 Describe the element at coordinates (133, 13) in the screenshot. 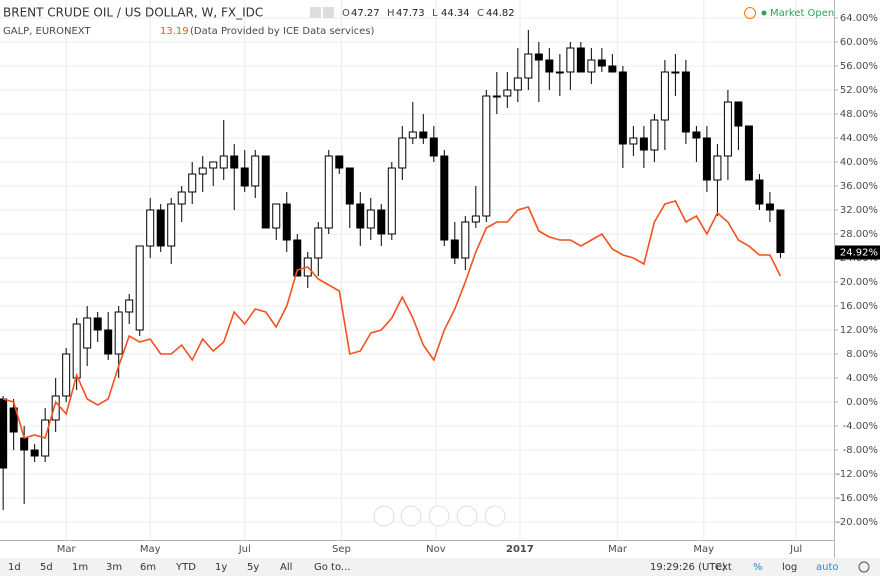

I see `symbol-title: BRENT CRUDE OIL / US DOLLAR, W, FX_IDC` at that location.